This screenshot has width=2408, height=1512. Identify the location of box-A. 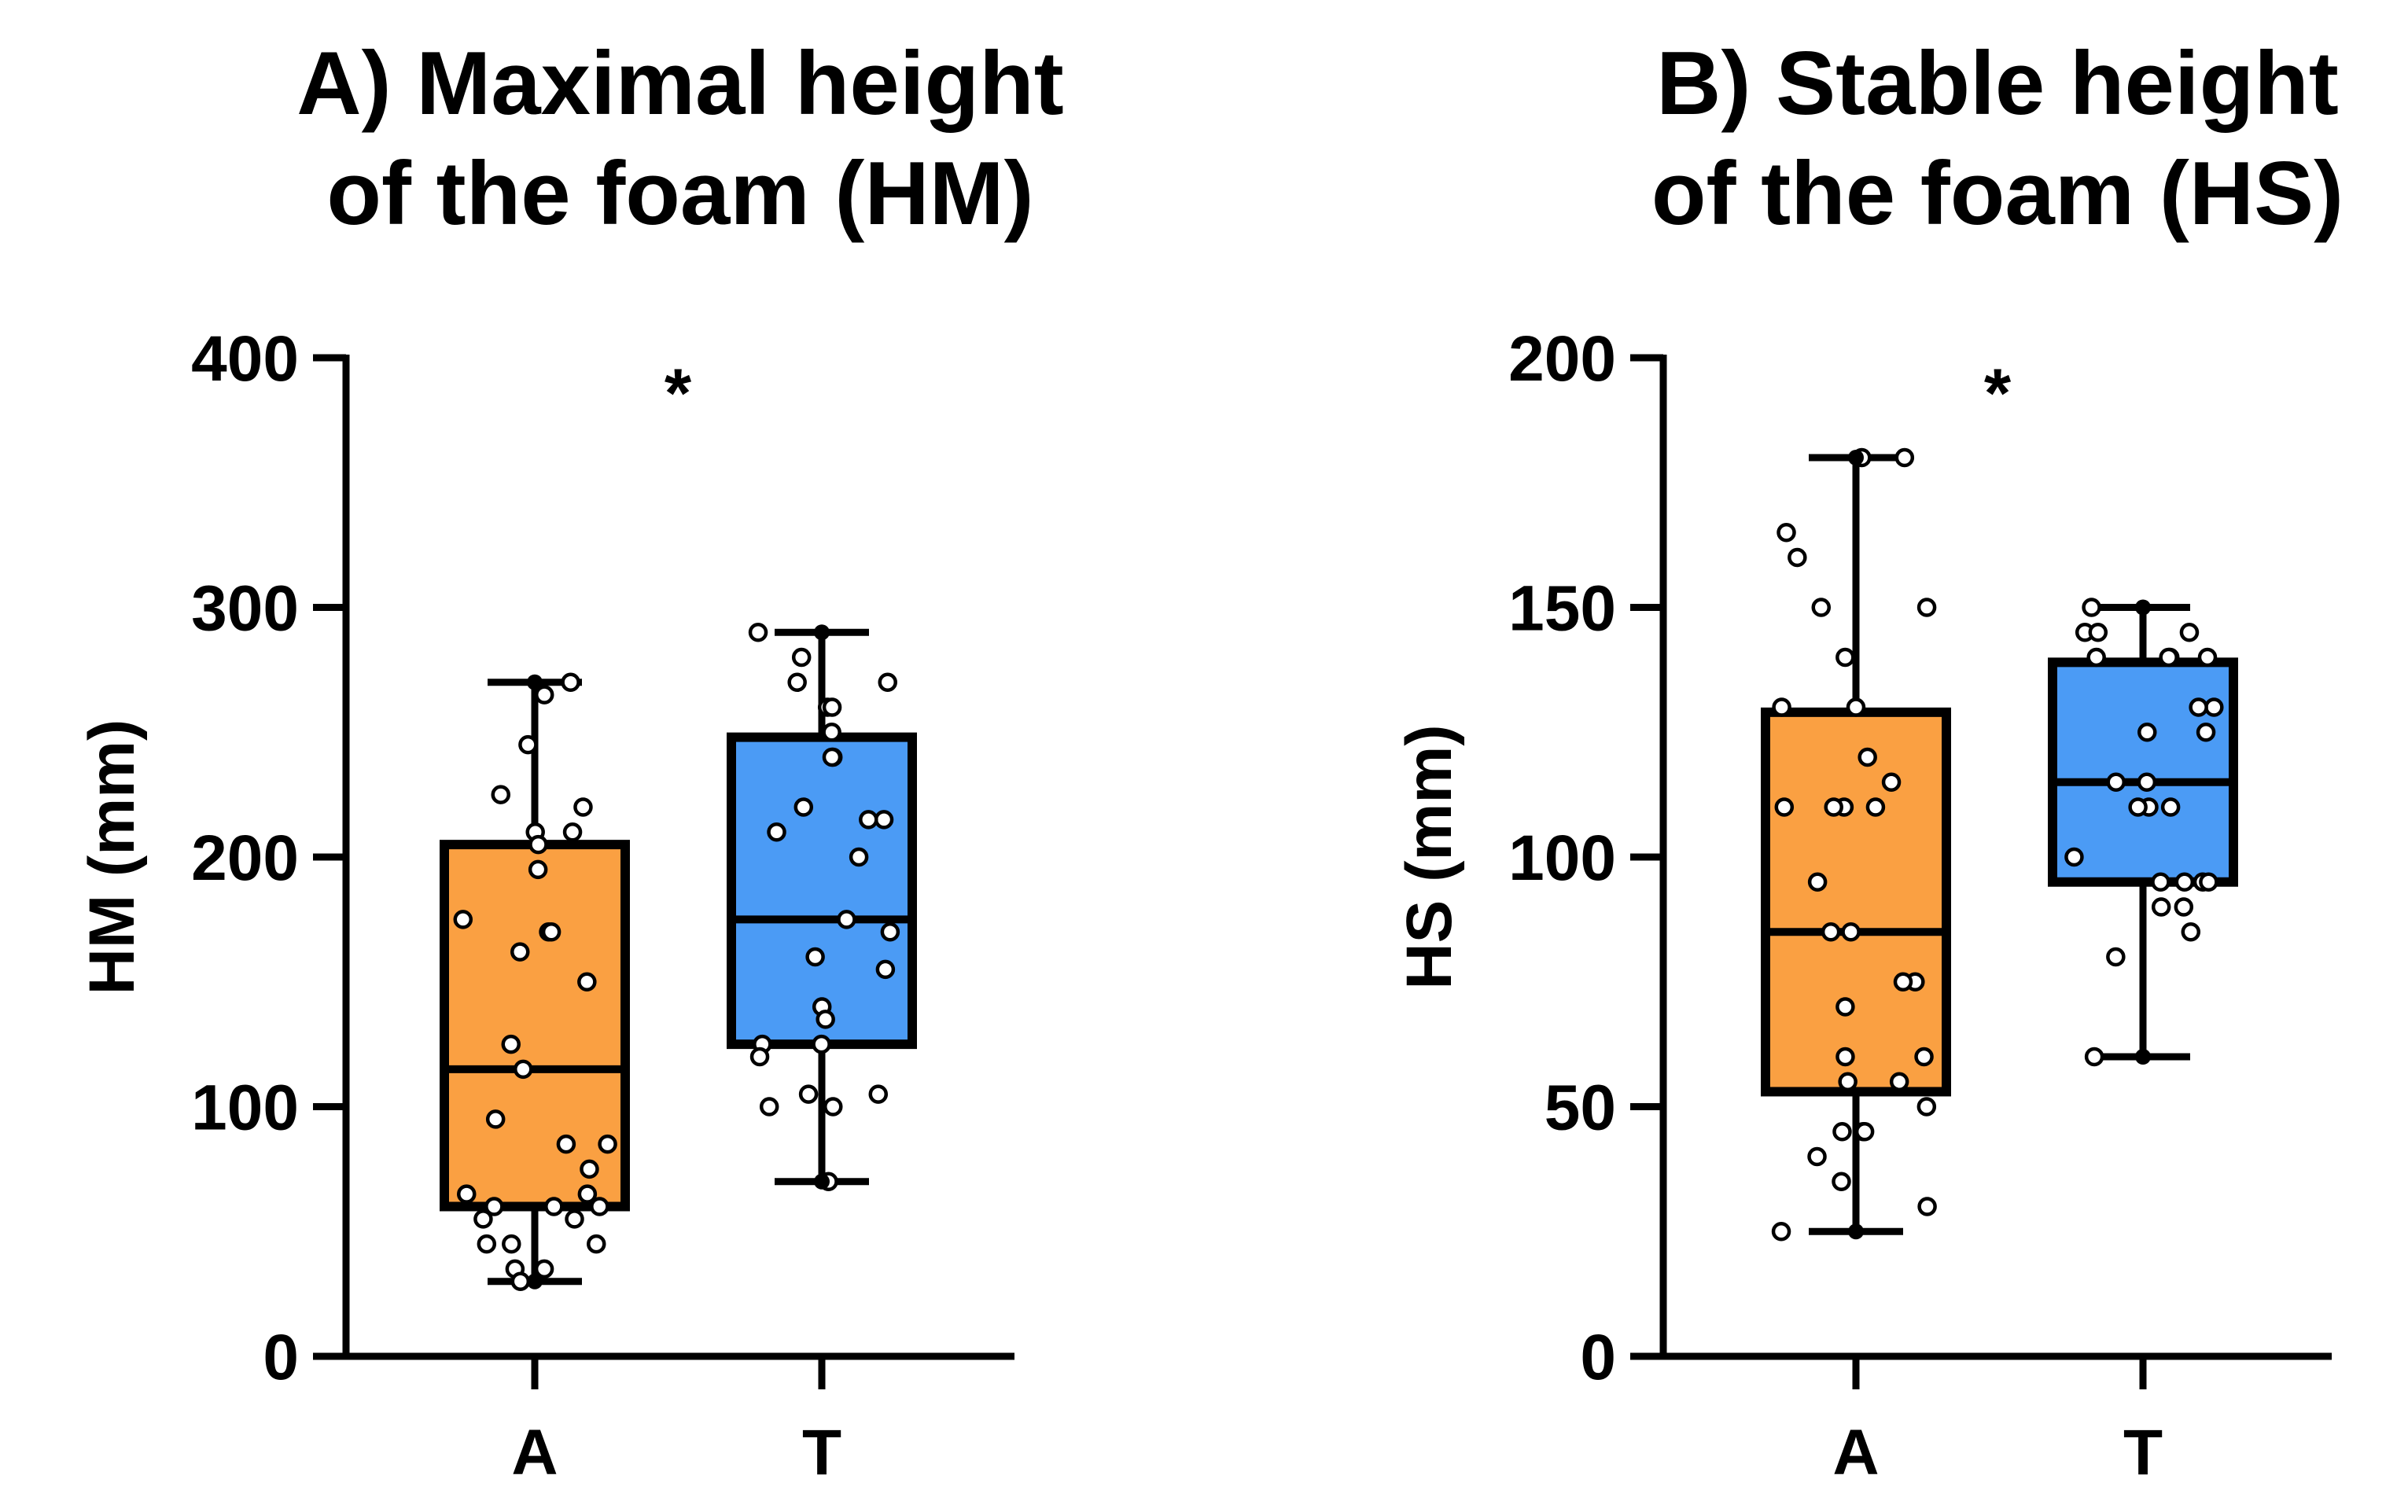
(1856, 844).